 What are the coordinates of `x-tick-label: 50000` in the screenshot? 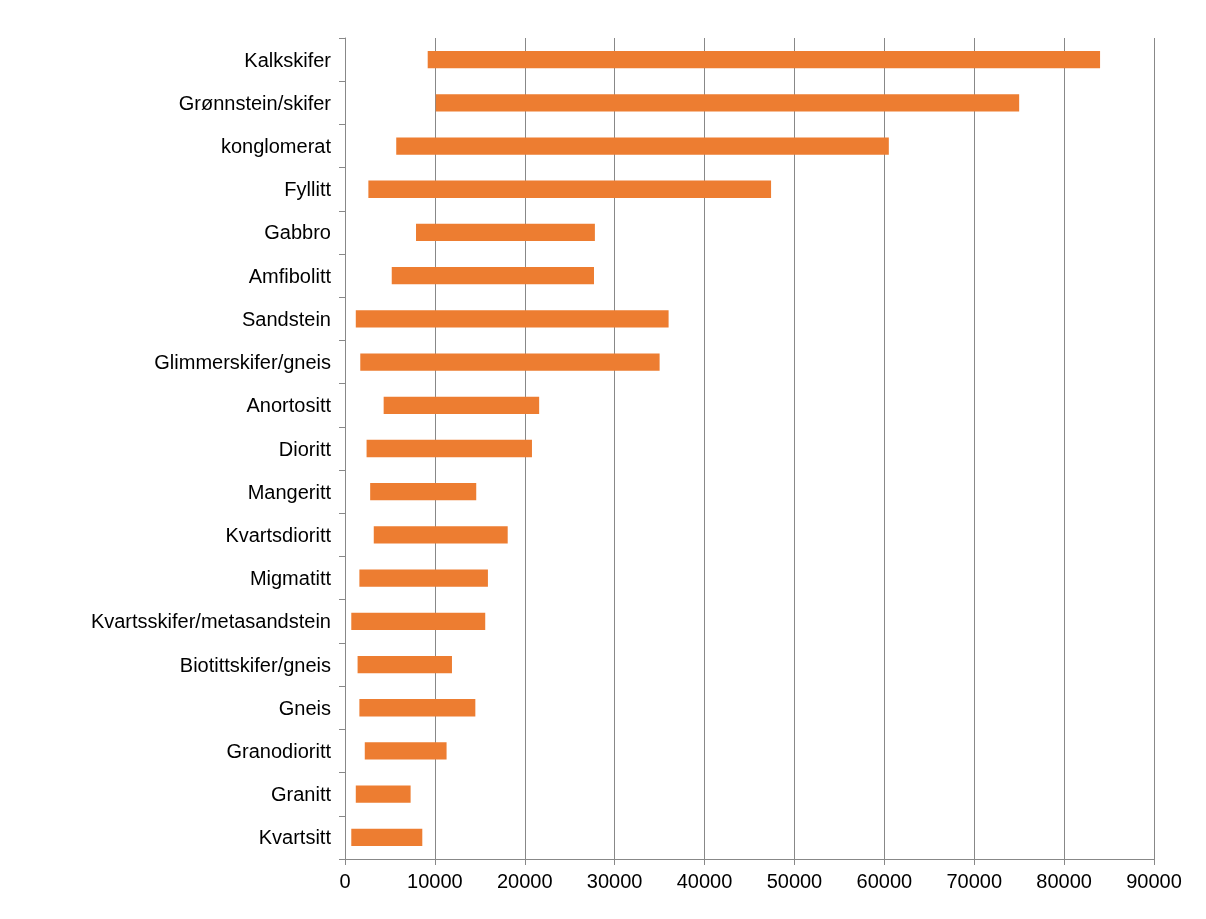 It's located at (794, 881).